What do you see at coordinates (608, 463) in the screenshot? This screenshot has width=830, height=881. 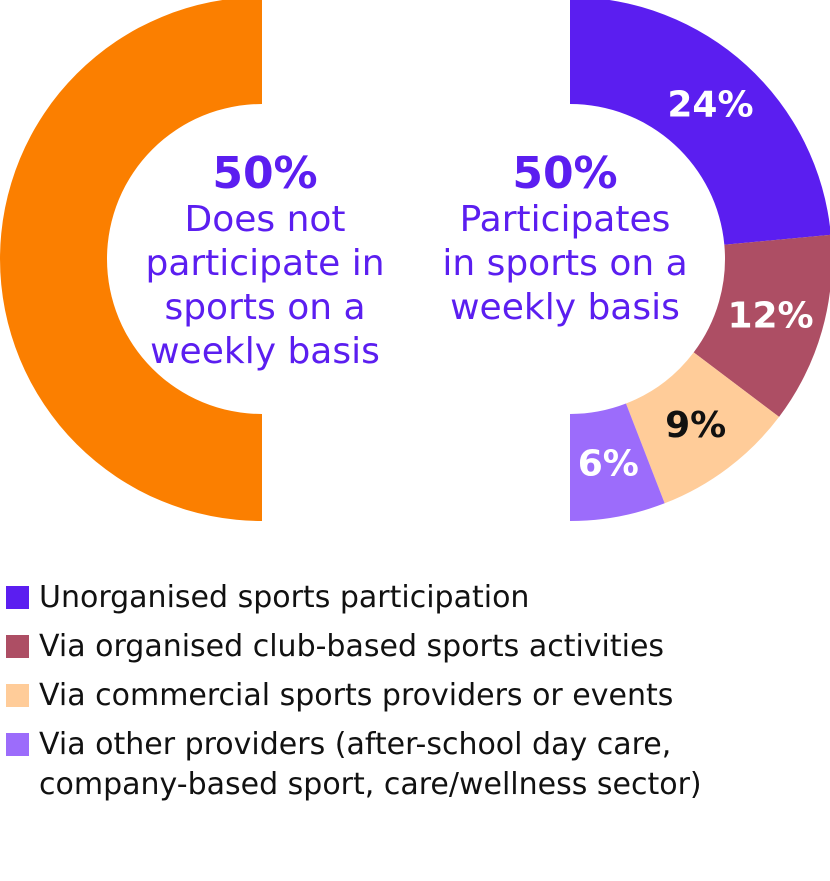 I see `slice-label-3: 6%` at bounding box center [608, 463].